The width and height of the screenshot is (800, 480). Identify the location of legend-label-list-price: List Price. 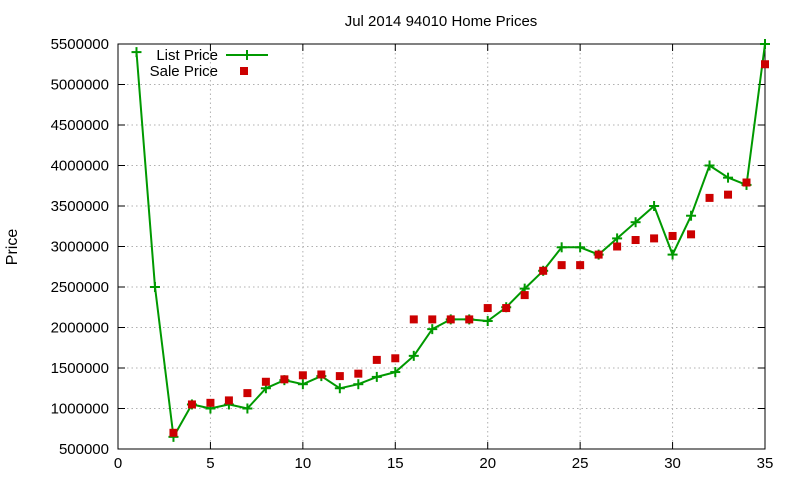
(187, 55).